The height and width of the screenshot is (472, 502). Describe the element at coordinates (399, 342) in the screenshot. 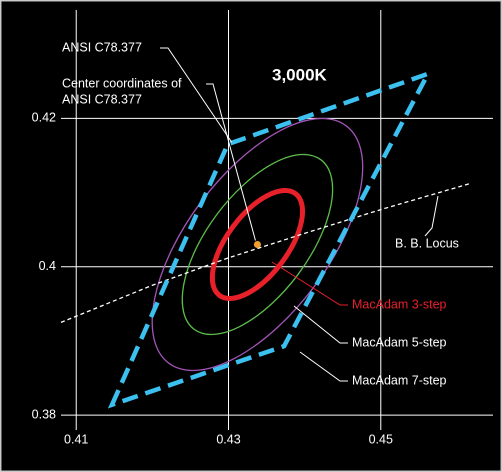

I see `annotation: MacAdam 5-step` at that location.